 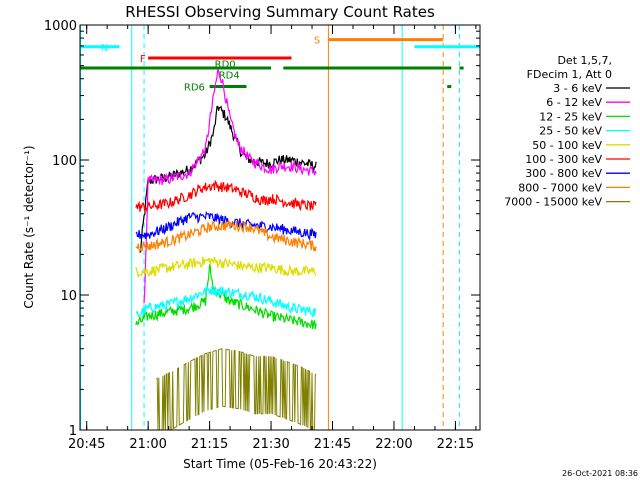 I want to click on x-tick-label: 22:00, so click(x=393, y=444).